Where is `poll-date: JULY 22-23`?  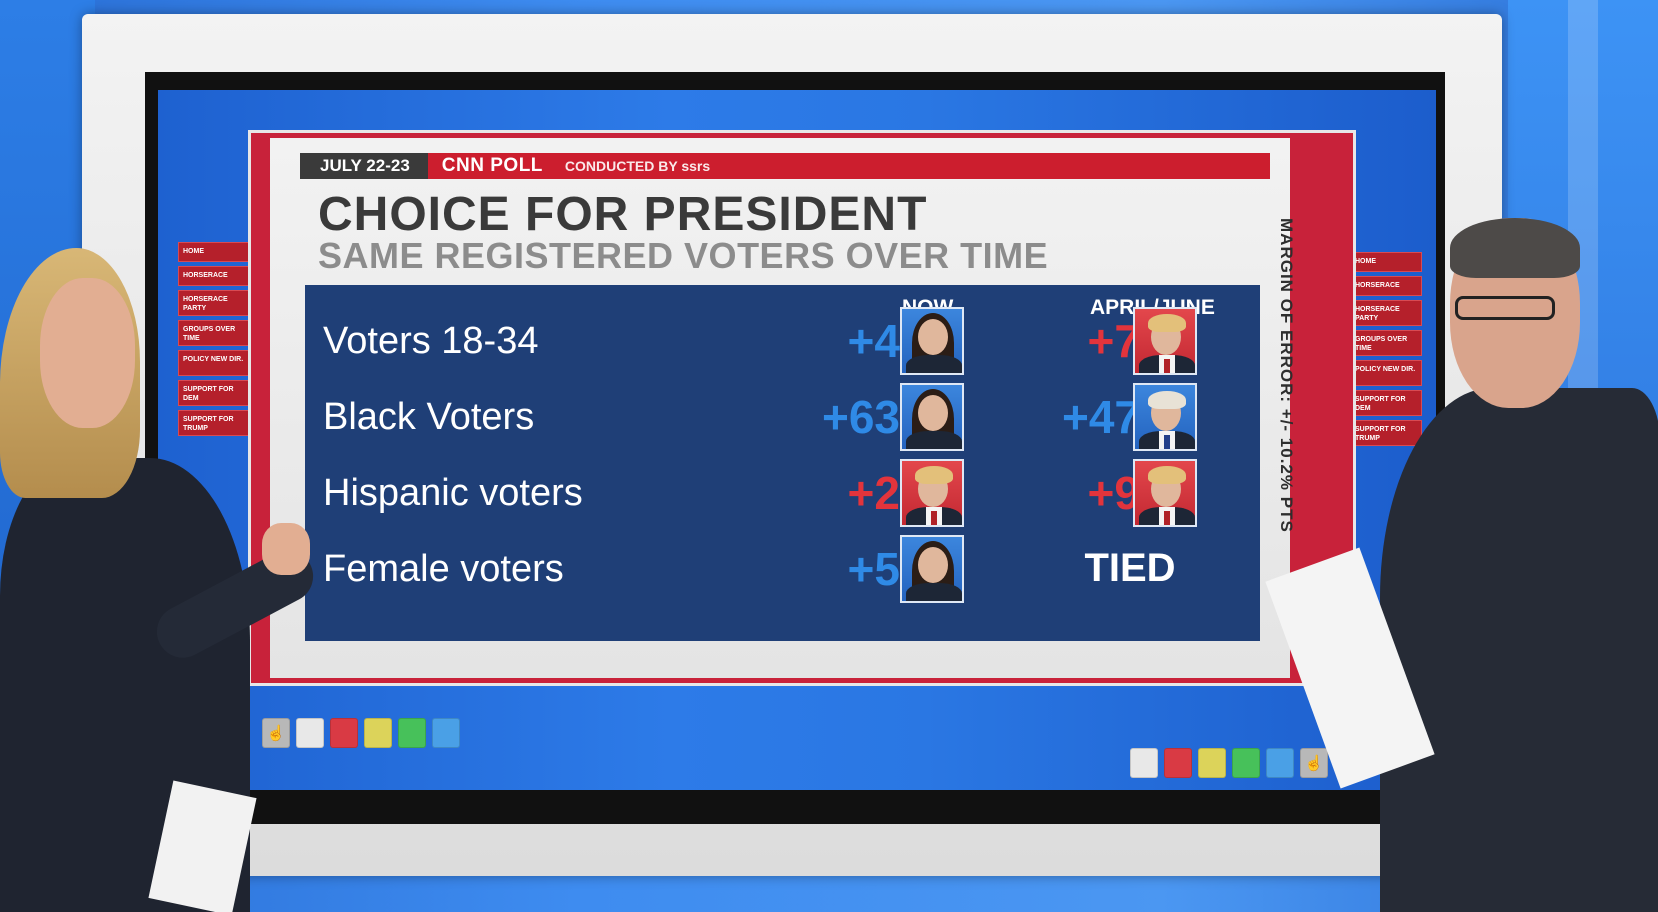
poll-date: JULY 22-23 is located at coordinates (364, 166).